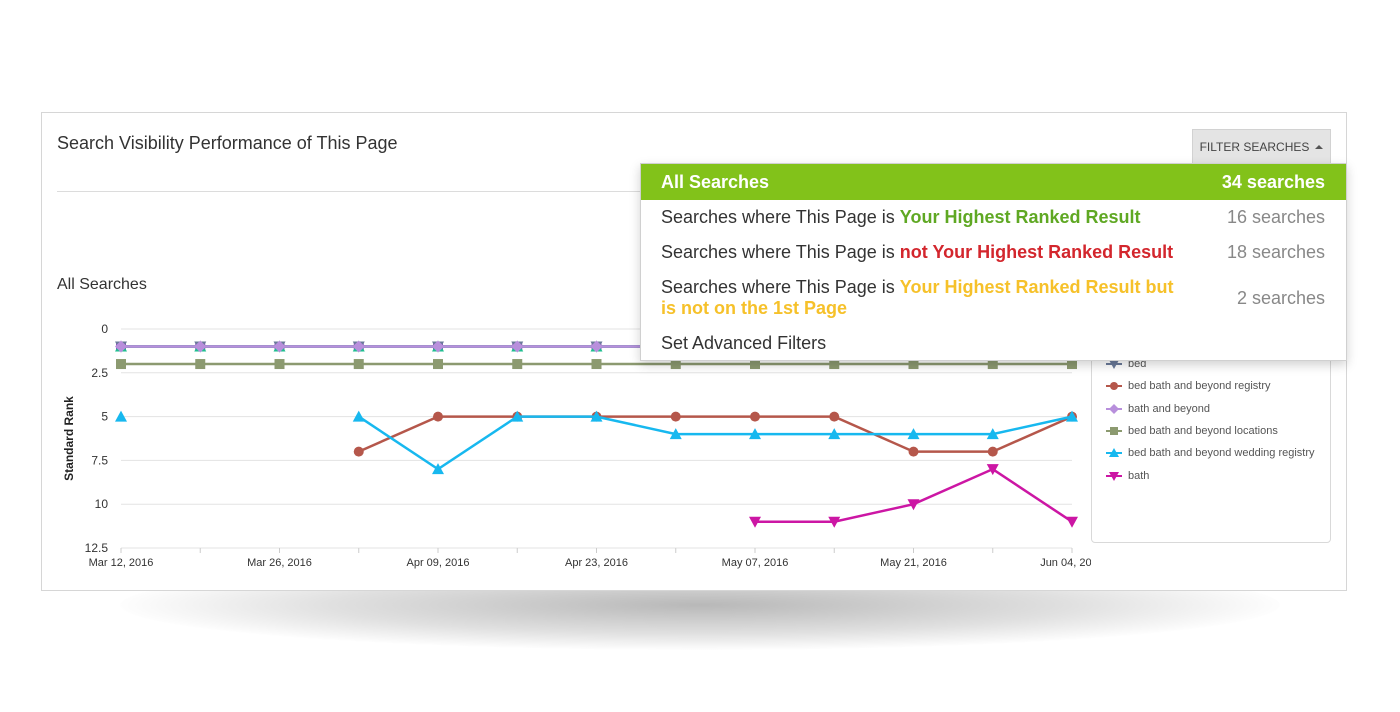 The width and height of the screenshot is (1400, 712). Describe the element at coordinates (99, 373) in the screenshot. I see `y-tick-label: 2.5` at that location.